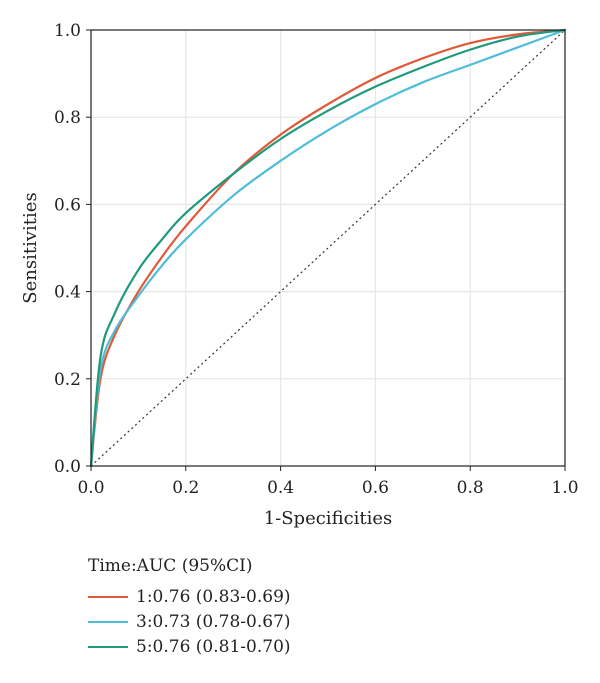 The height and width of the screenshot is (683, 600). What do you see at coordinates (375, 488) in the screenshot?
I see `x-tick-label: 0.6` at bounding box center [375, 488].